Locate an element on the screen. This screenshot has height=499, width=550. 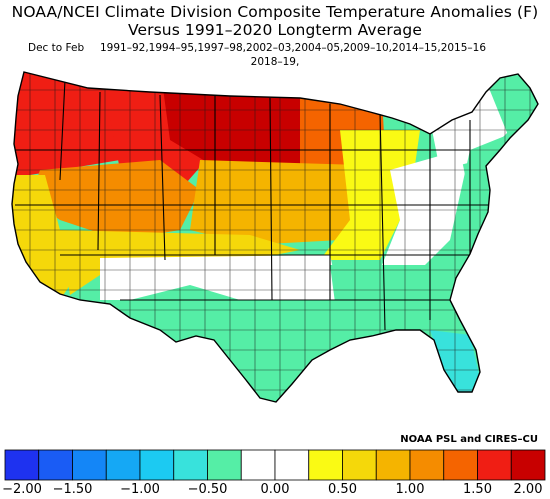
composite-years-line2: 2018–19, is located at coordinates (275, 62).